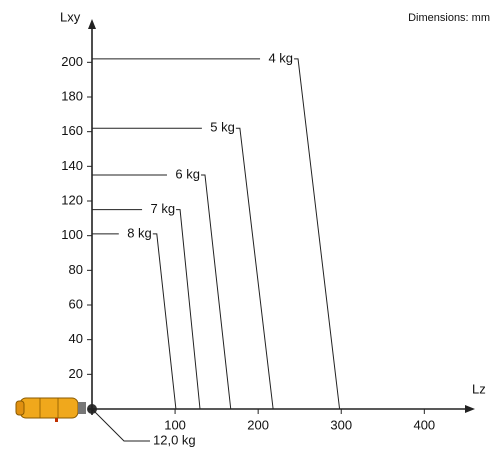 This screenshot has height=450, width=498. I want to click on y-tick-label: 180, so click(72, 95).